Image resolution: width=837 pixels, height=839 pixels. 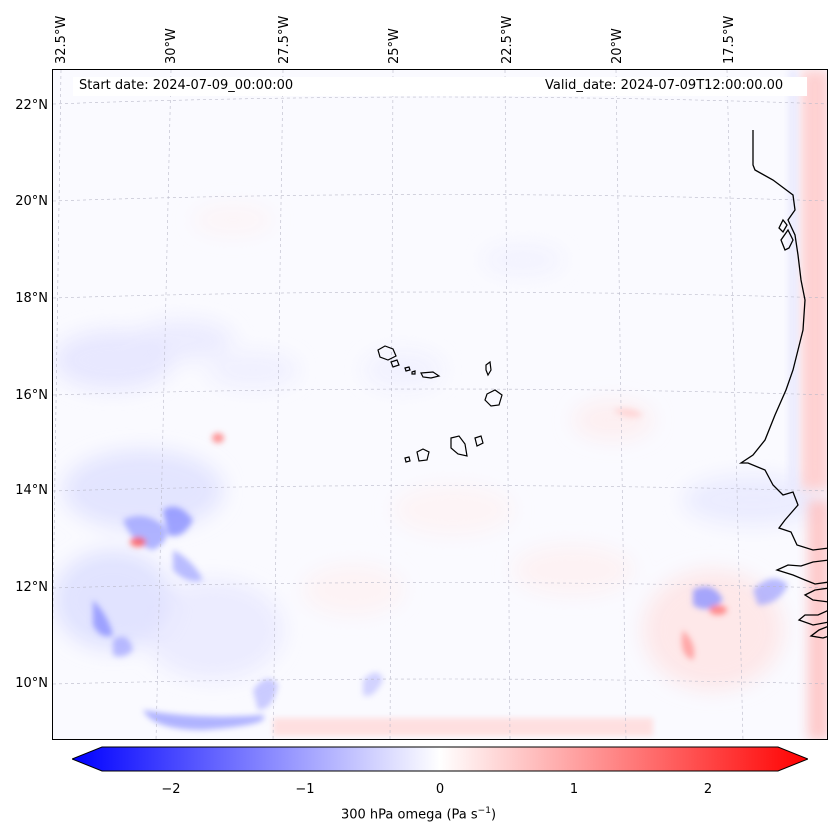 What do you see at coordinates (507, 39) in the screenshot?
I see `lon-label: 22.5°W` at bounding box center [507, 39].